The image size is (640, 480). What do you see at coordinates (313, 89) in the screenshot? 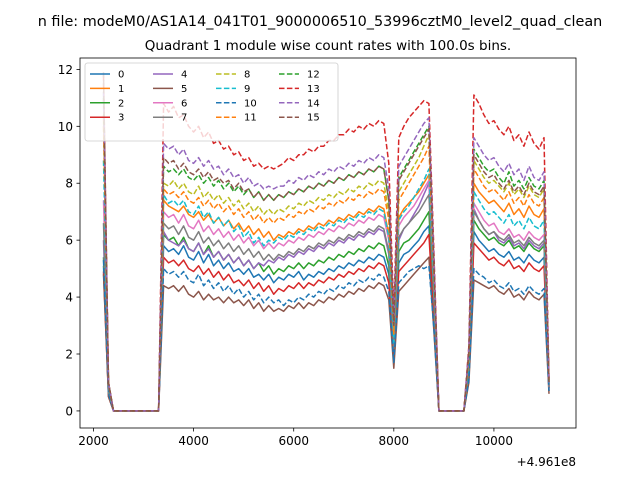
I see `legend-label-13: 13` at bounding box center [313, 89].